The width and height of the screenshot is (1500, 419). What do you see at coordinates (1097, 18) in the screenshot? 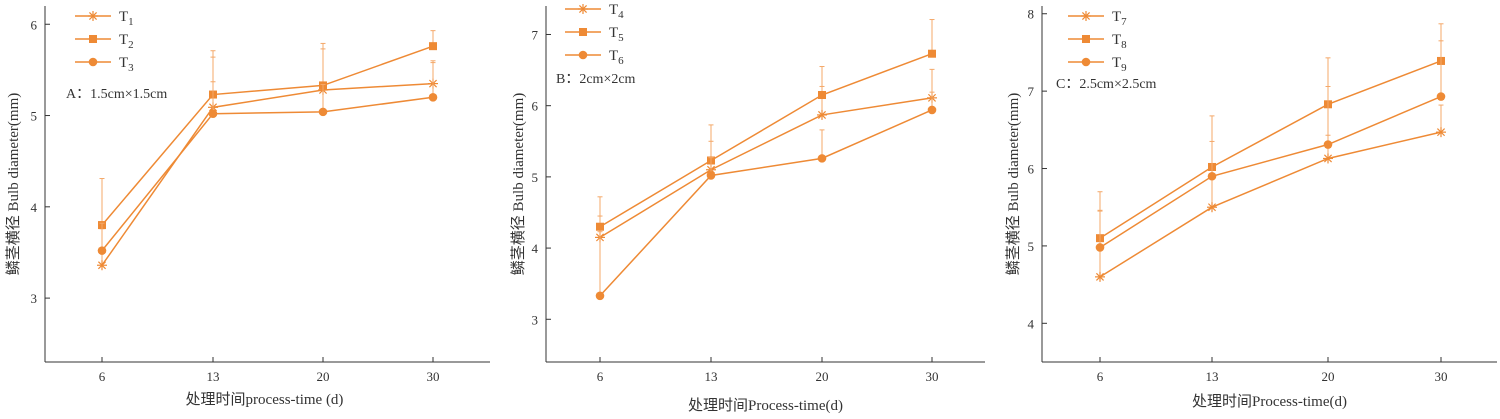
I see `legend-item: T7` at bounding box center [1097, 18].